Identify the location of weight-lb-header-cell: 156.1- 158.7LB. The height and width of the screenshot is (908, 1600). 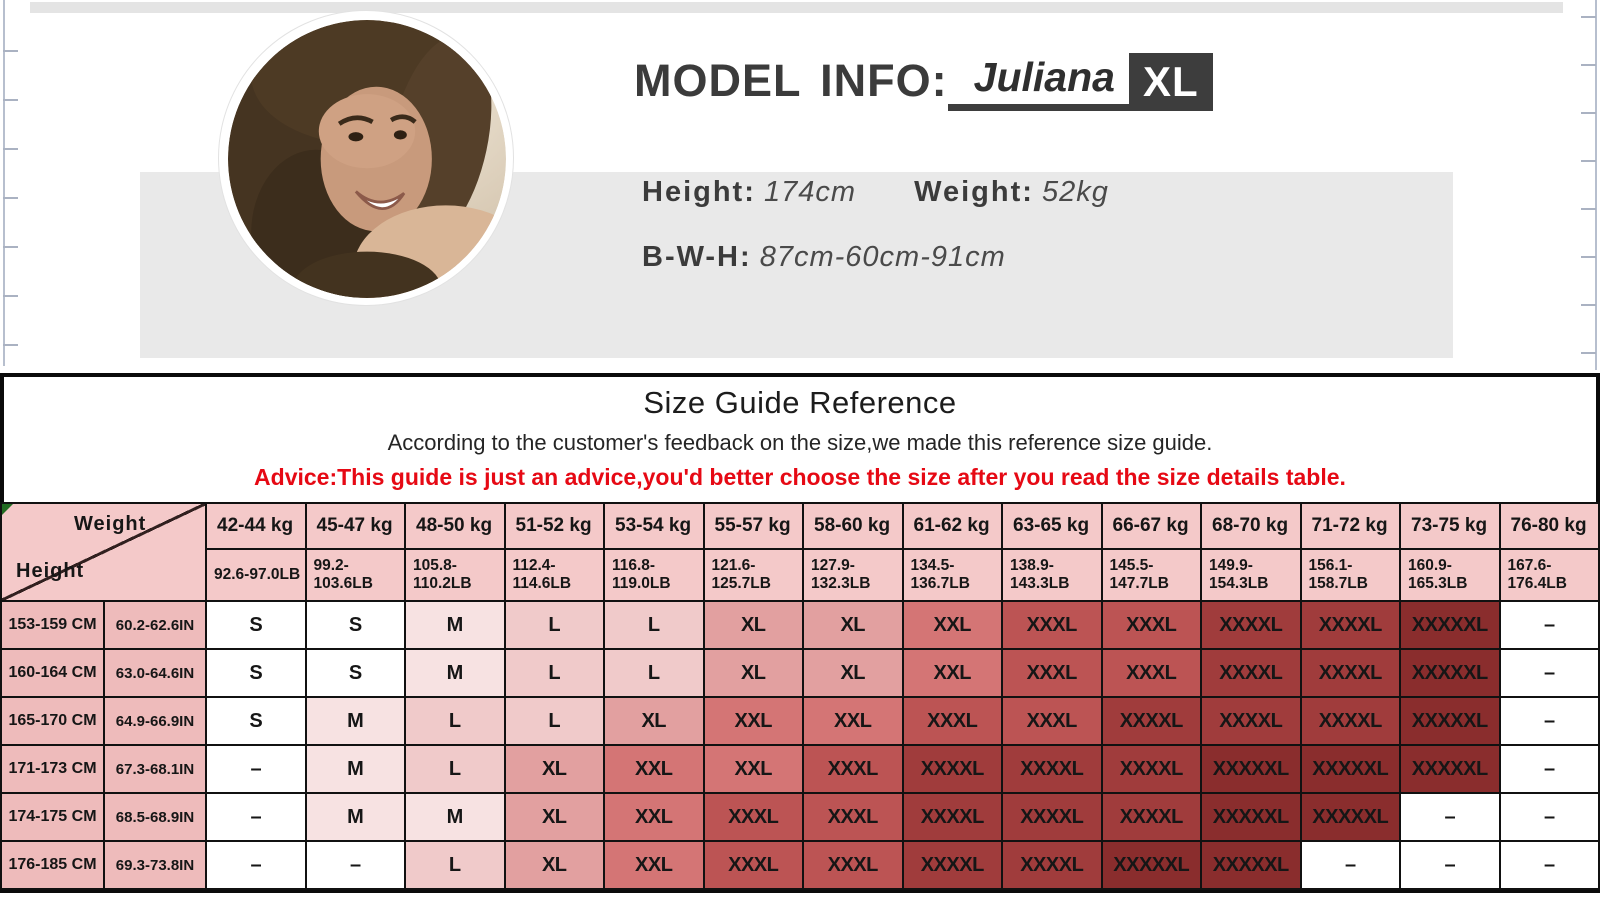
(1350, 575).